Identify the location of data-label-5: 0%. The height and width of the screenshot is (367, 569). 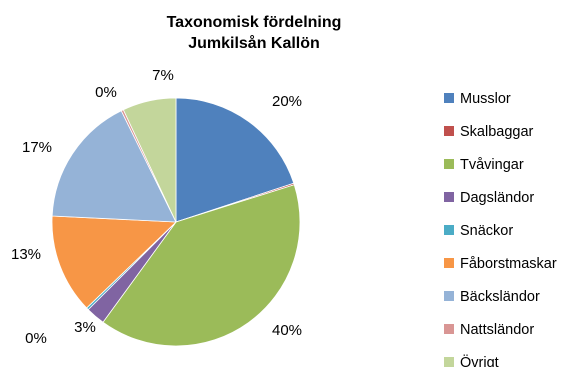
(36, 338).